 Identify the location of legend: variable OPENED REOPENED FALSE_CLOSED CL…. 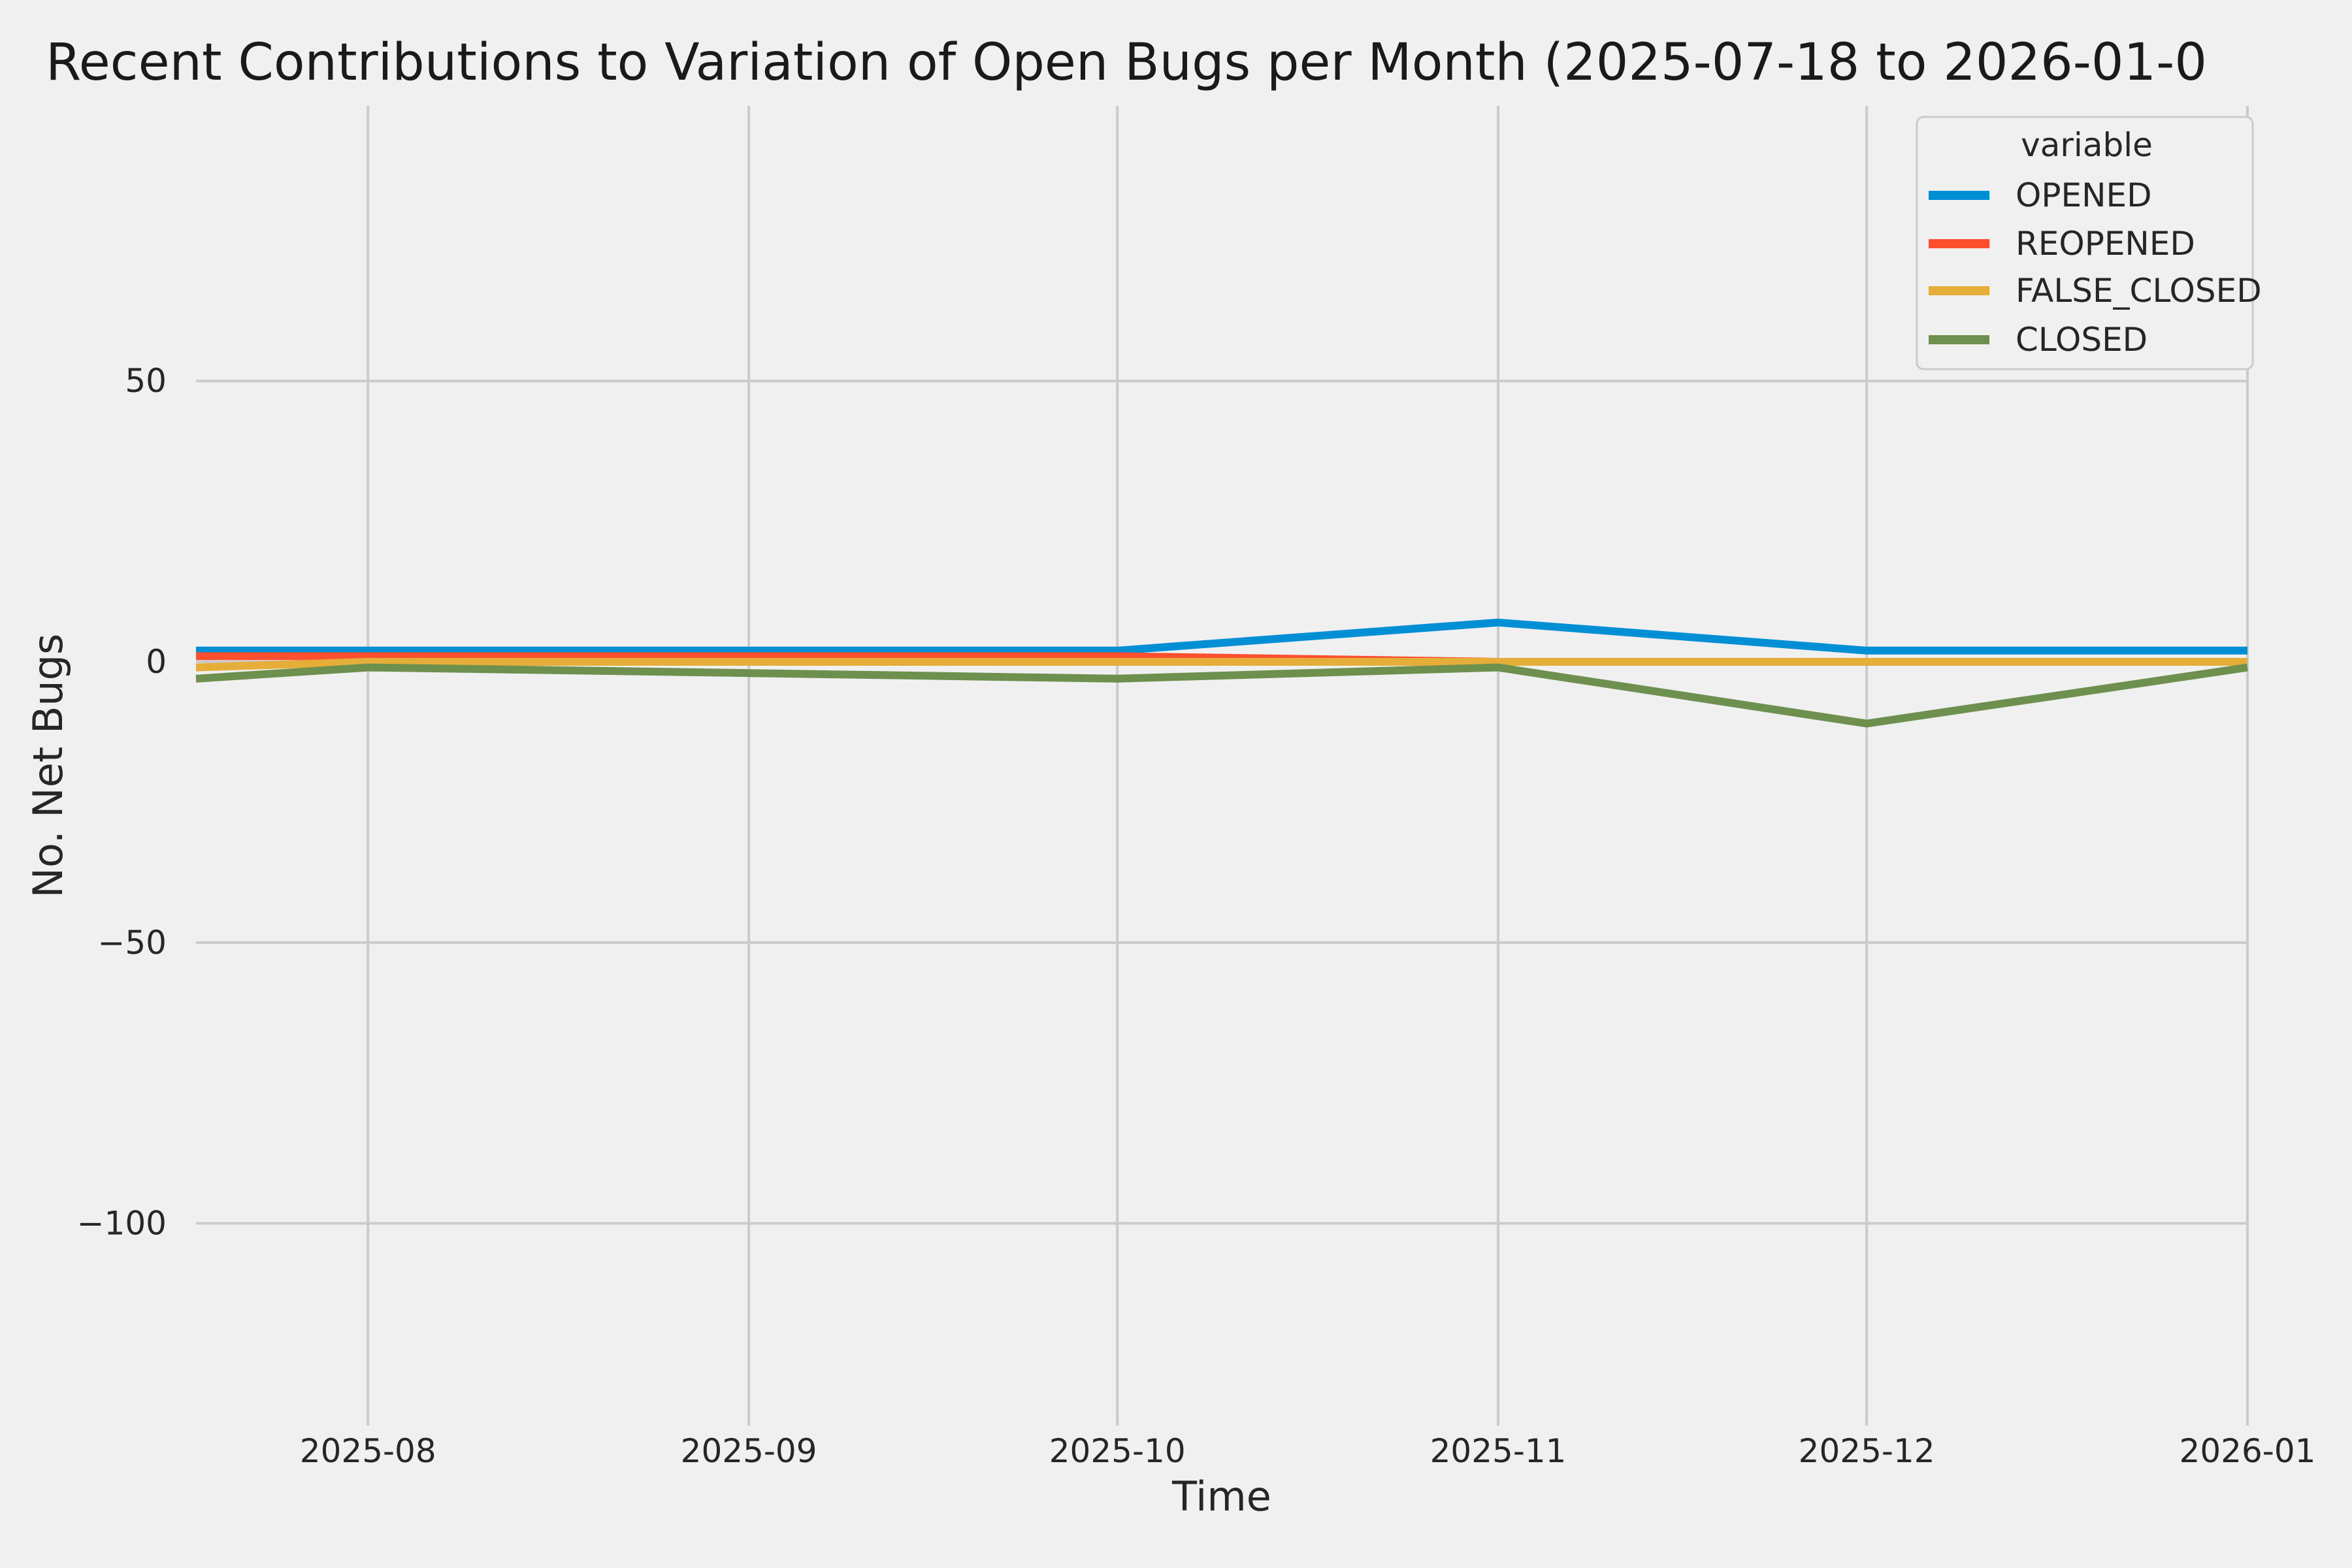
(2089, 243).